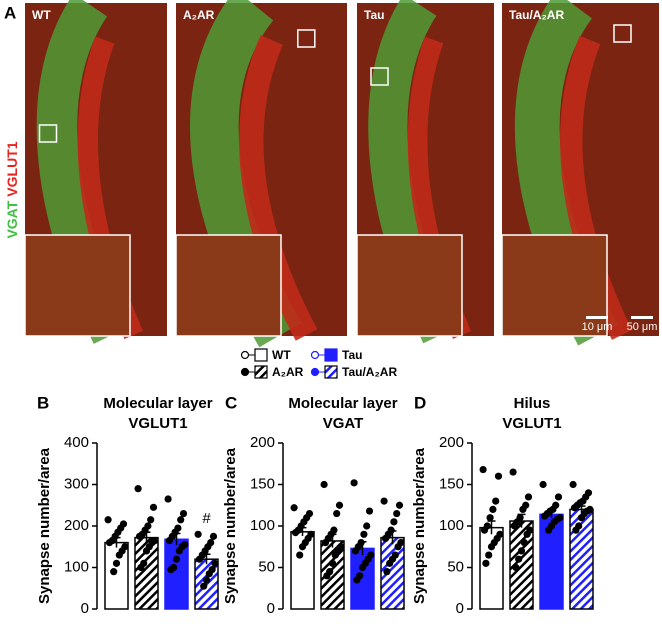 This screenshot has height=624, width=662. Describe the element at coordinates (76, 566) in the screenshot. I see `y-tick-label: 100` at that location.